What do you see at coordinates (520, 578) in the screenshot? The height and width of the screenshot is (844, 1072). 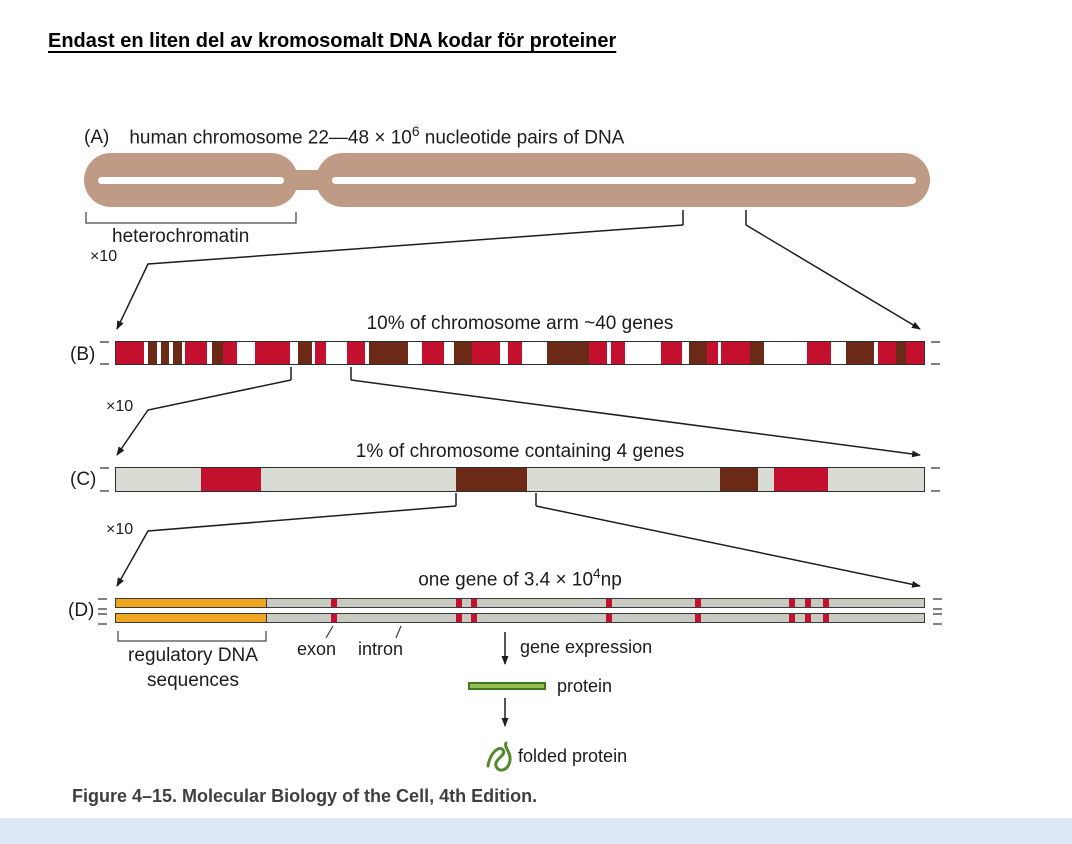 I see `panel-d-title: one gene of 3.4 × 104np` at bounding box center [520, 578].